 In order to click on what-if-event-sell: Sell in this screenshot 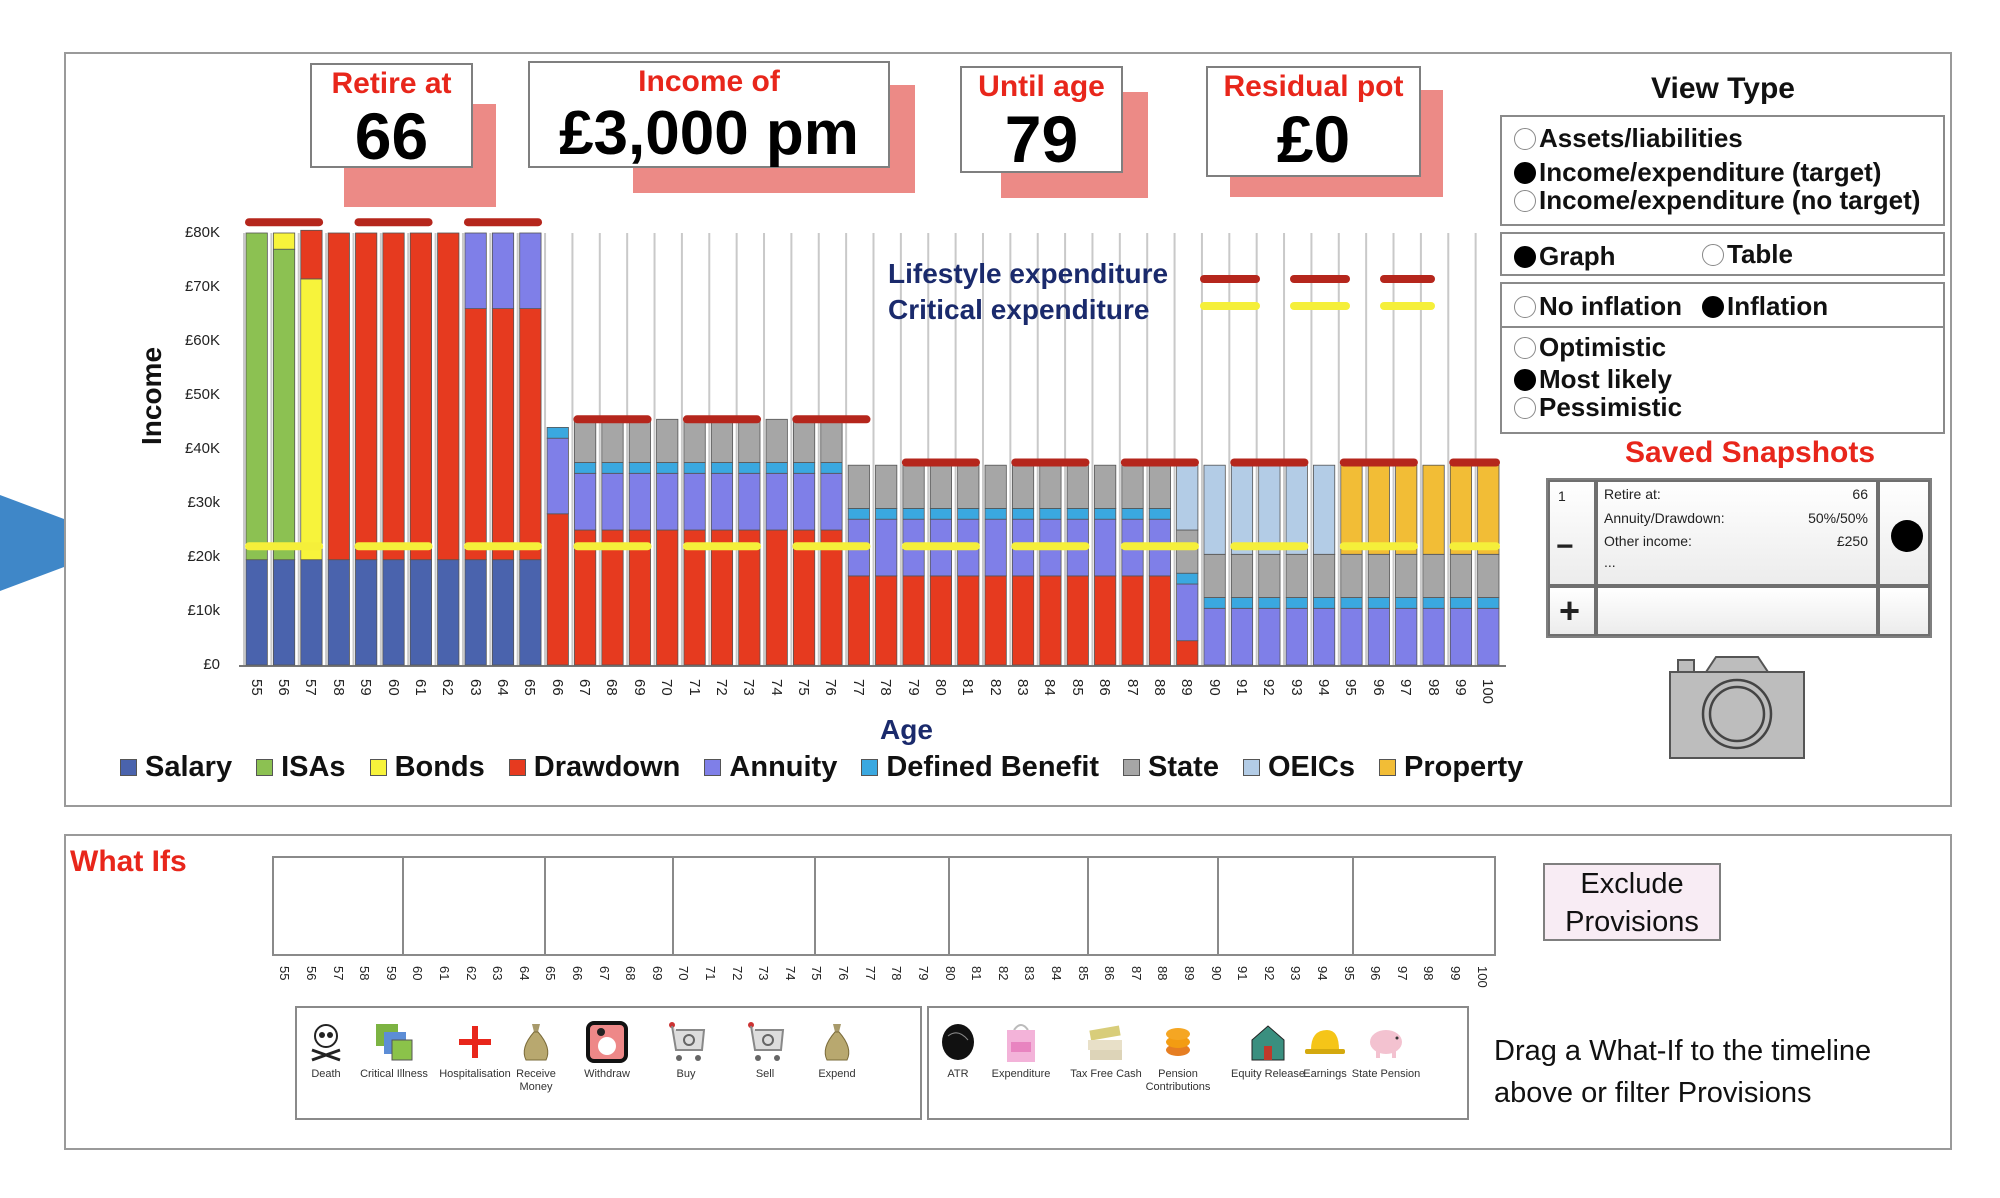, I will do `click(765, 1050)`.